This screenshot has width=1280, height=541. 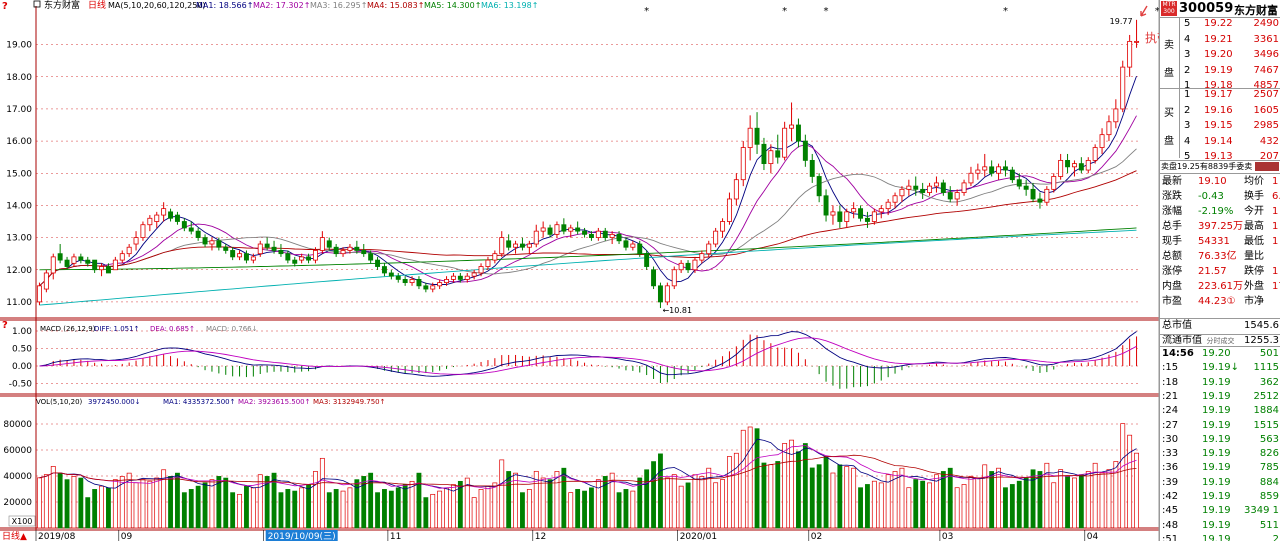 What do you see at coordinates (1266, 396) in the screenshot?
I see `tick-volume: 2512` at bounding box center [1266, 396].